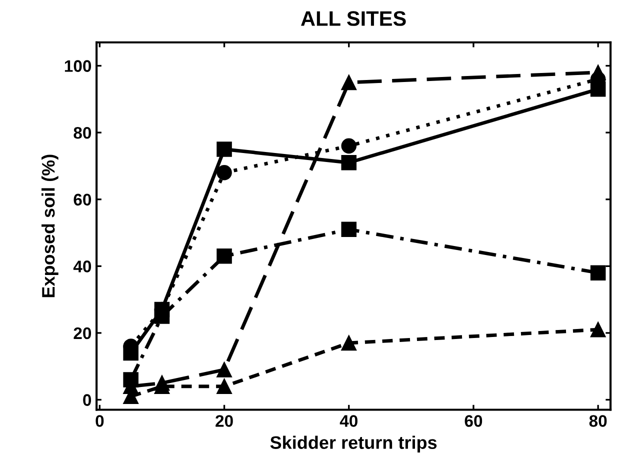  What do you see at coordinates (224, 421) in the screenshot?
I see `x-tick-label: 20` at bounding box center [224, 421].